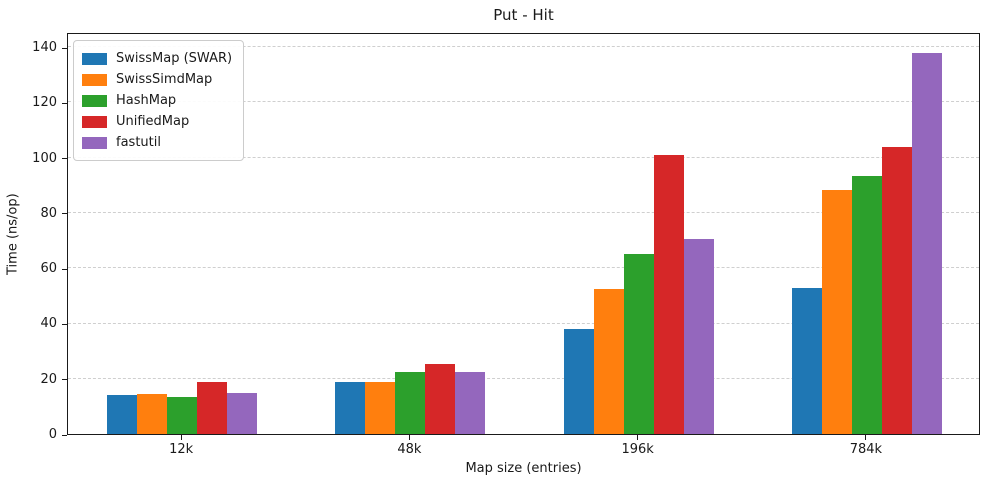  I want to click on bar-hashmap-12k, so click(182, 415).